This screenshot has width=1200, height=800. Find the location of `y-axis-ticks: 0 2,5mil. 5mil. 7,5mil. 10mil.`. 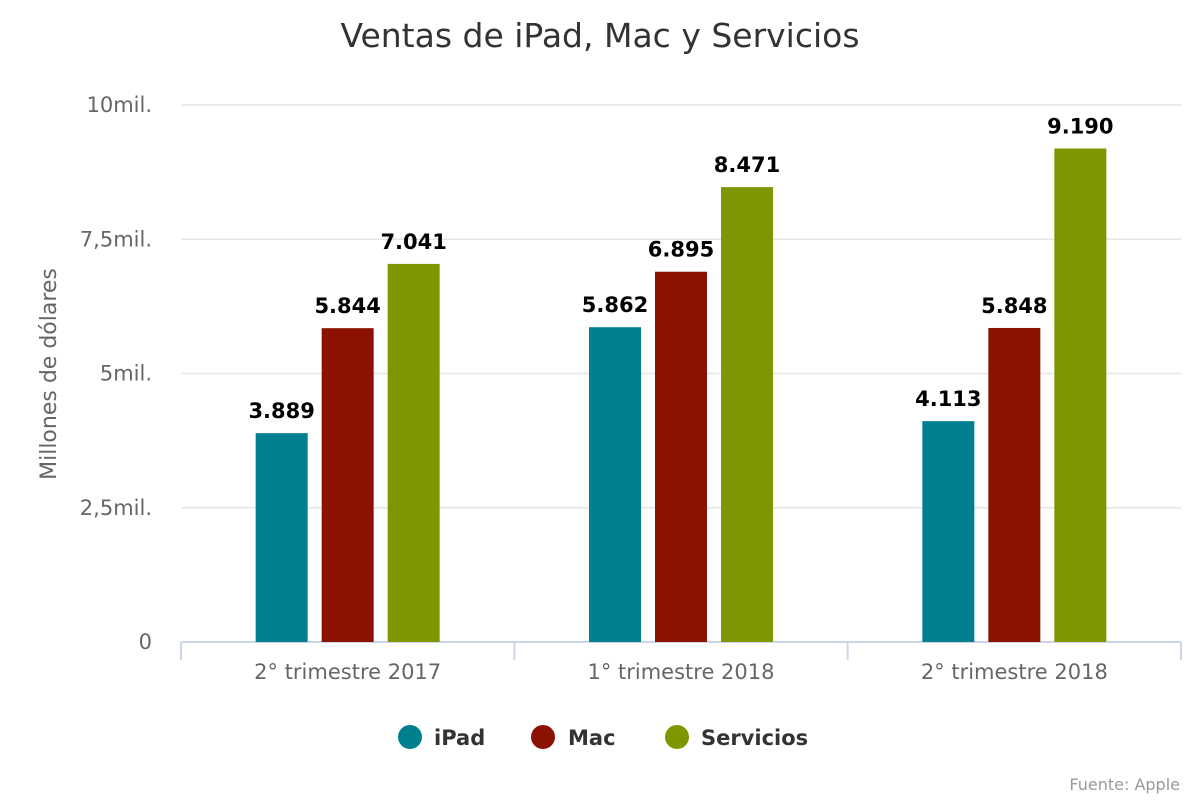

y-axis-ticks: 0 2,5mil. 5mil. 7,5mil. 10mil. is located at coordinates (116, 373).